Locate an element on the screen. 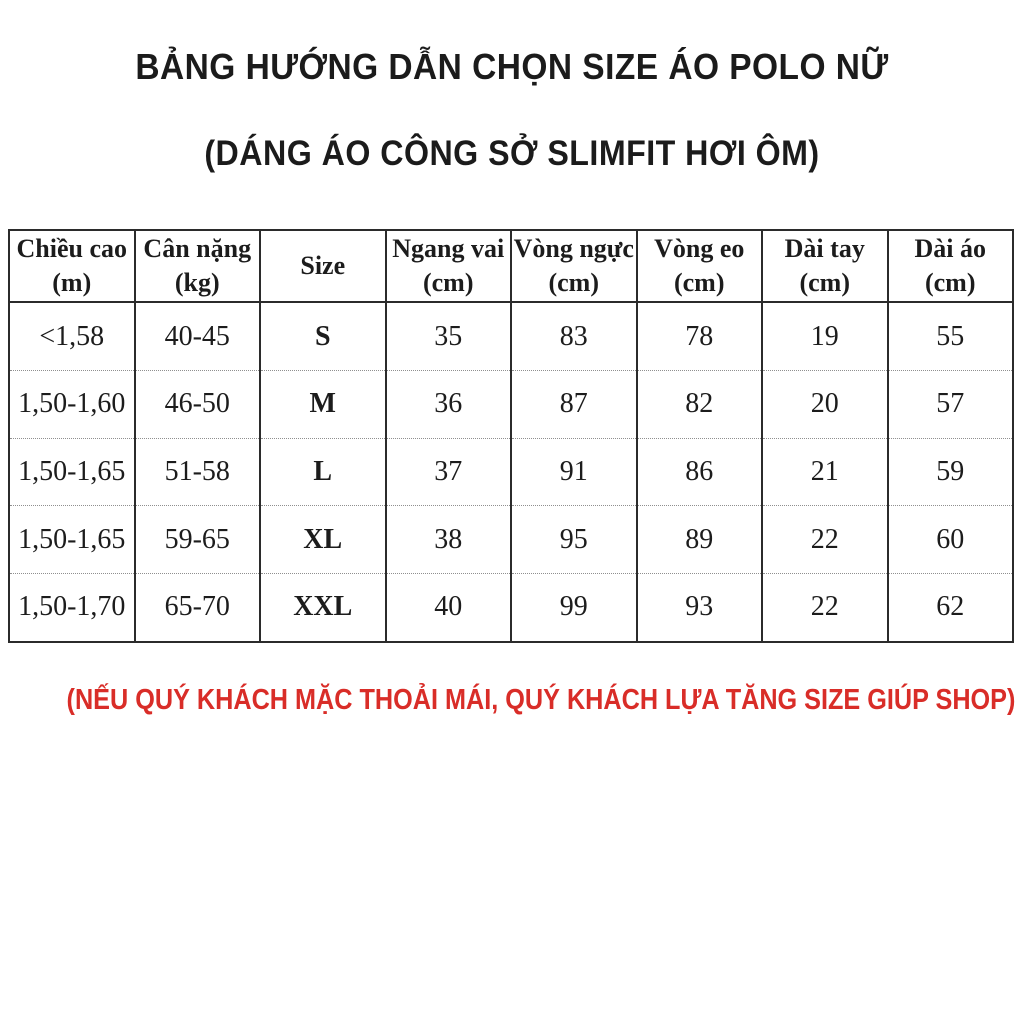 Image resolution: width=1024 pixels, height=1024 pixels. table-cell: 57 is located at coordinates (950, 404).